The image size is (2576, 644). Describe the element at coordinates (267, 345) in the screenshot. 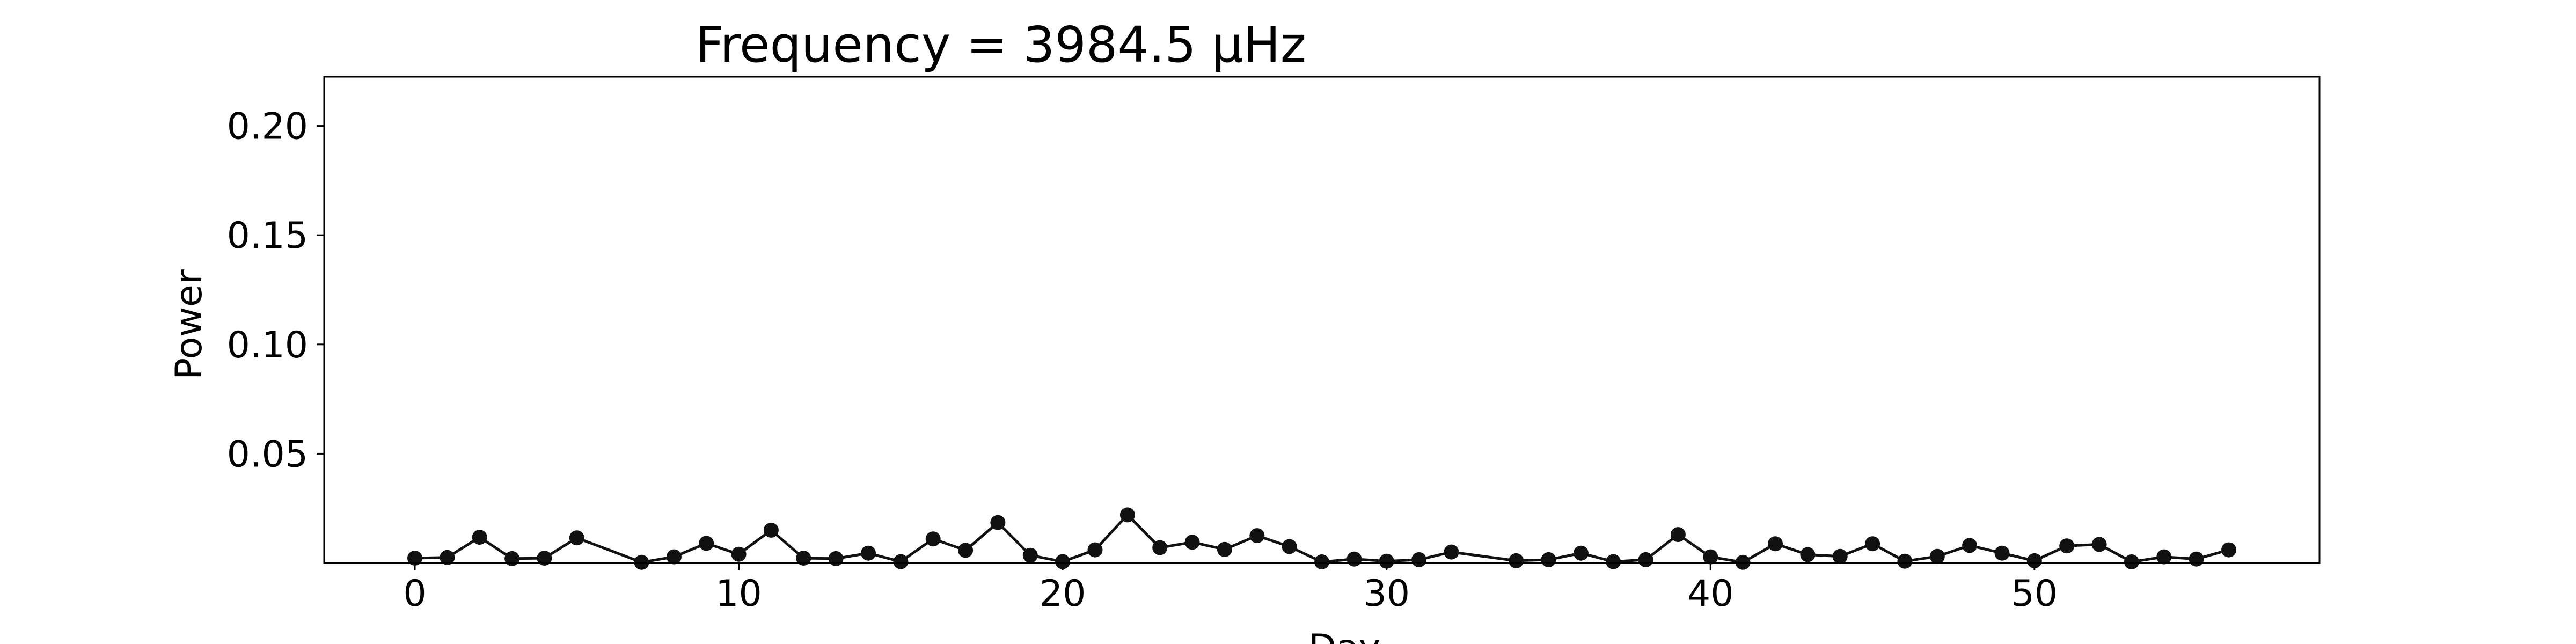

I see `y-tick-label: 0.10` at that location.